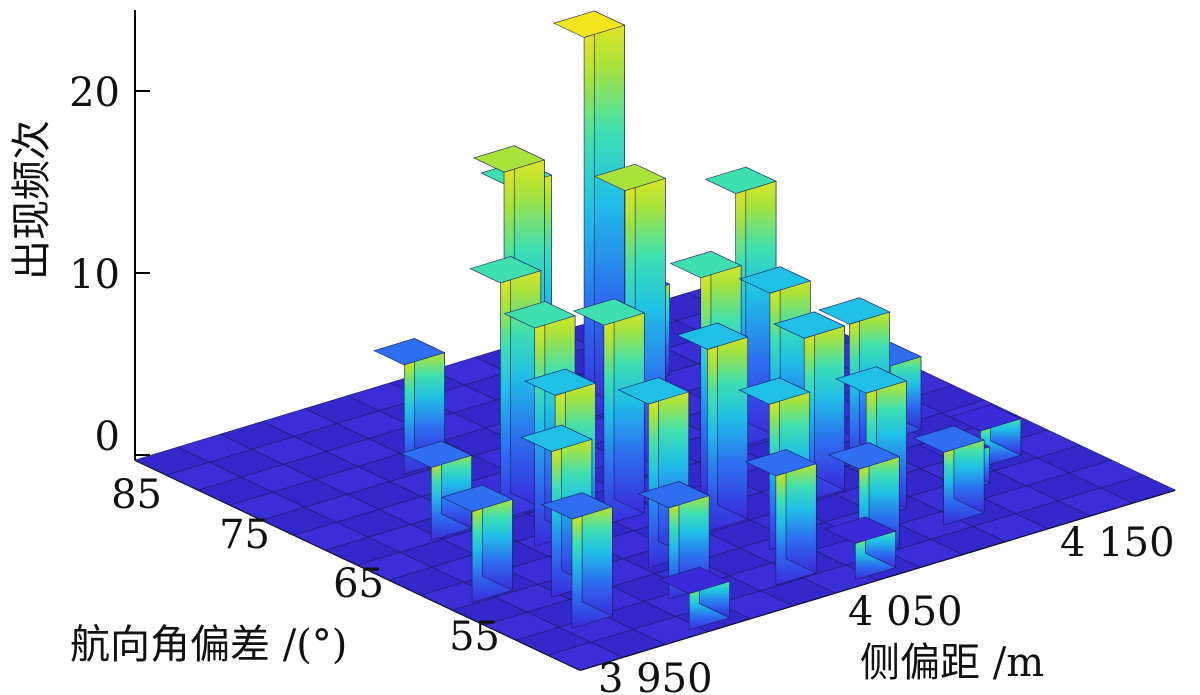 This screenshot has width=1200, height=695. I want to click on y-tick-label-85: 85, so click(136, 495).